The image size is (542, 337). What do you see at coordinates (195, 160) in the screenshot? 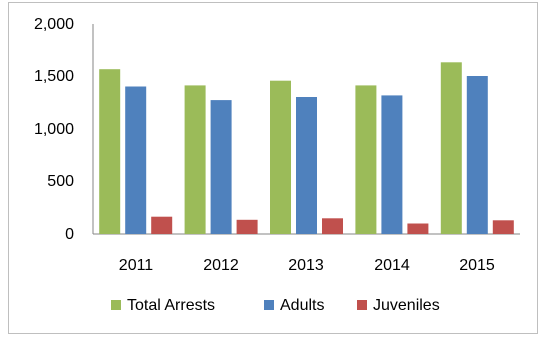
I see `bar-total-arrests-2012` at bounding box center [195, 160].